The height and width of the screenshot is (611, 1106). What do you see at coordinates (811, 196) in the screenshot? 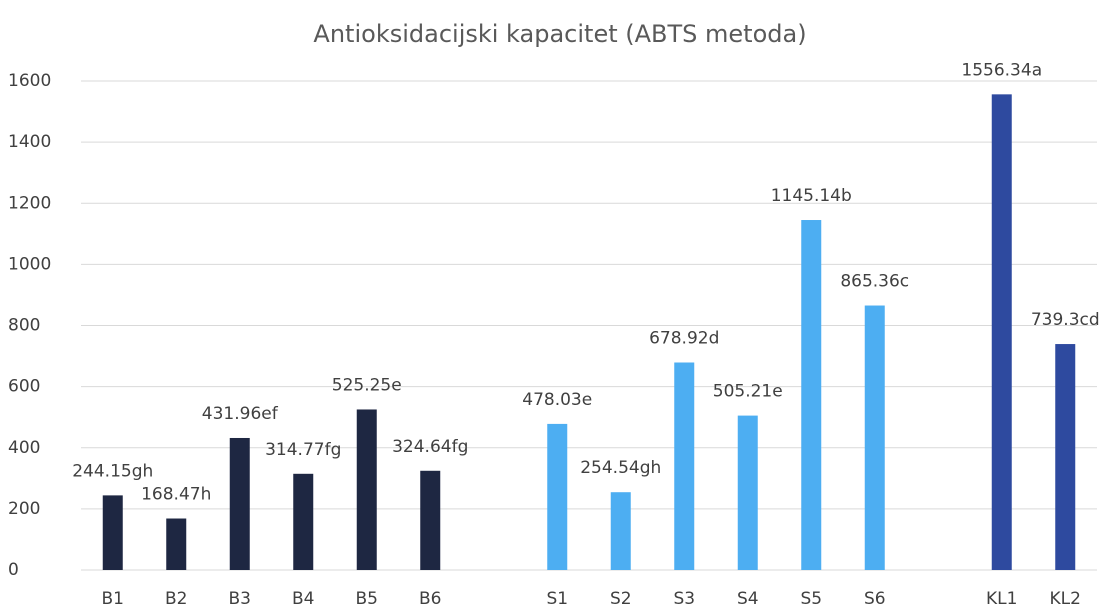
I see `data-label: 1145.14b` at bounding box center [811, 196].